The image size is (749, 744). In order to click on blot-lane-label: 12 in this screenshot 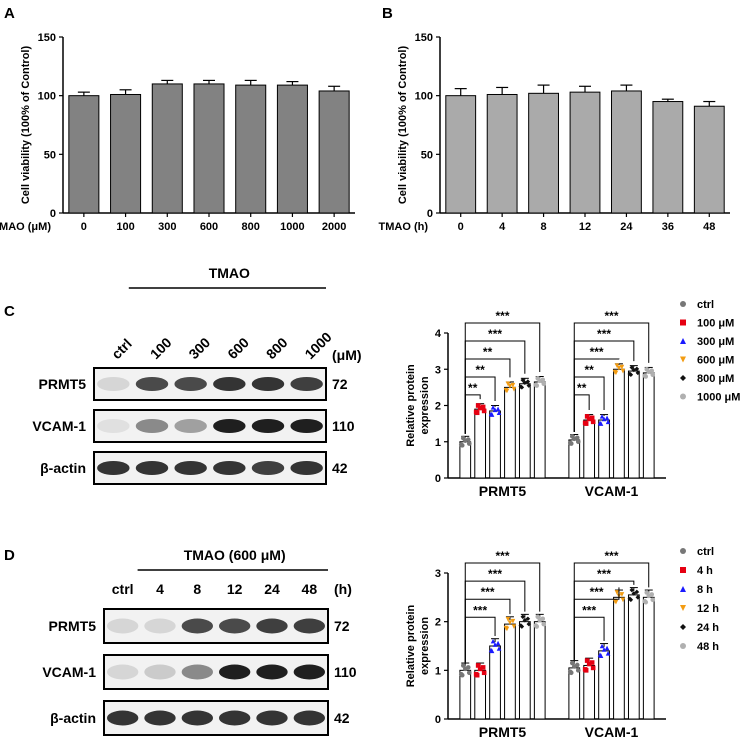, I will do `click(235, 589)`.